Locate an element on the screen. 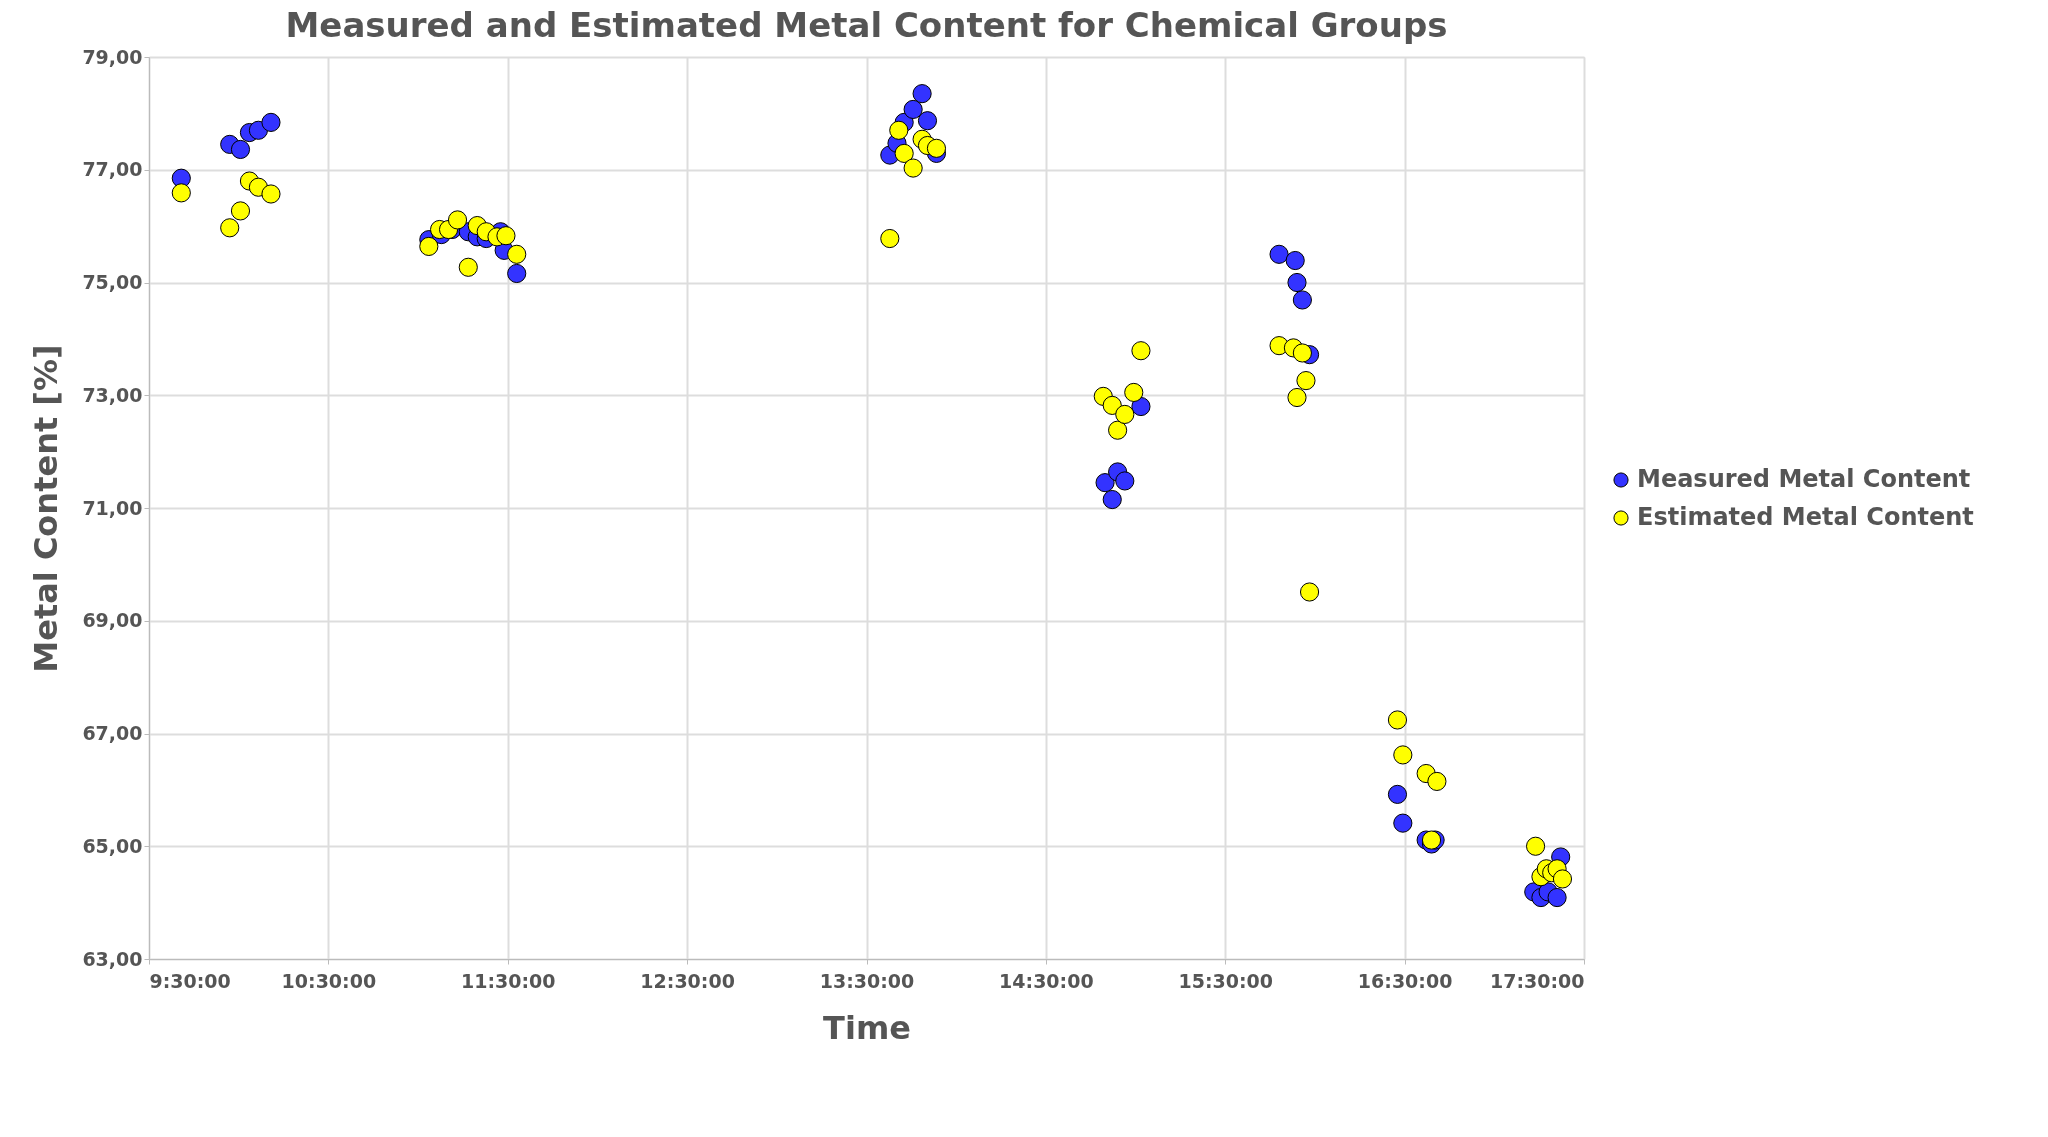 The height and width of the screenshot is (1137, 2048). x-tick-label: 12:30:00 is located at coordinates (687, 980).